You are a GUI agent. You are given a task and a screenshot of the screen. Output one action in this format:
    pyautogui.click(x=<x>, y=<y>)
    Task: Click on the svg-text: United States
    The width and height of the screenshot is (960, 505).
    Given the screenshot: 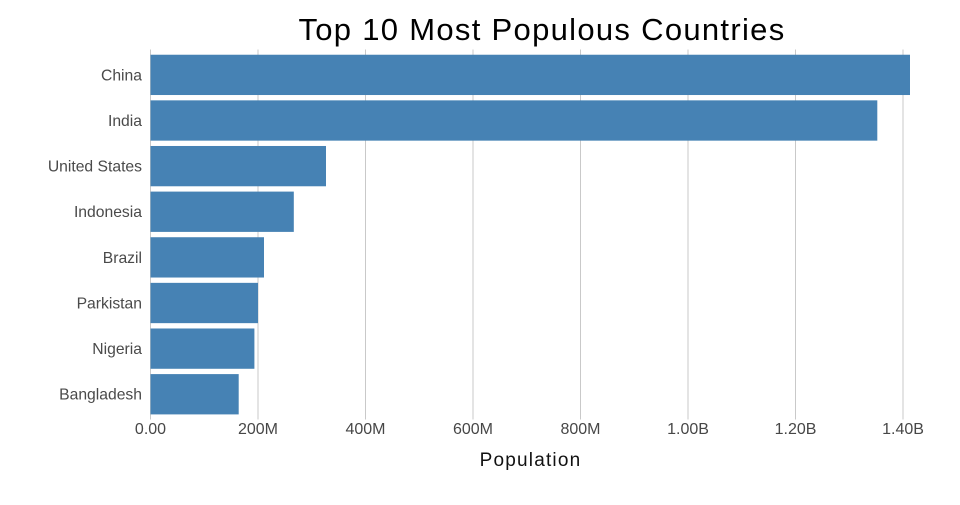 What is the action you would take?
    pyautogui.click(x=95, y=167)
    